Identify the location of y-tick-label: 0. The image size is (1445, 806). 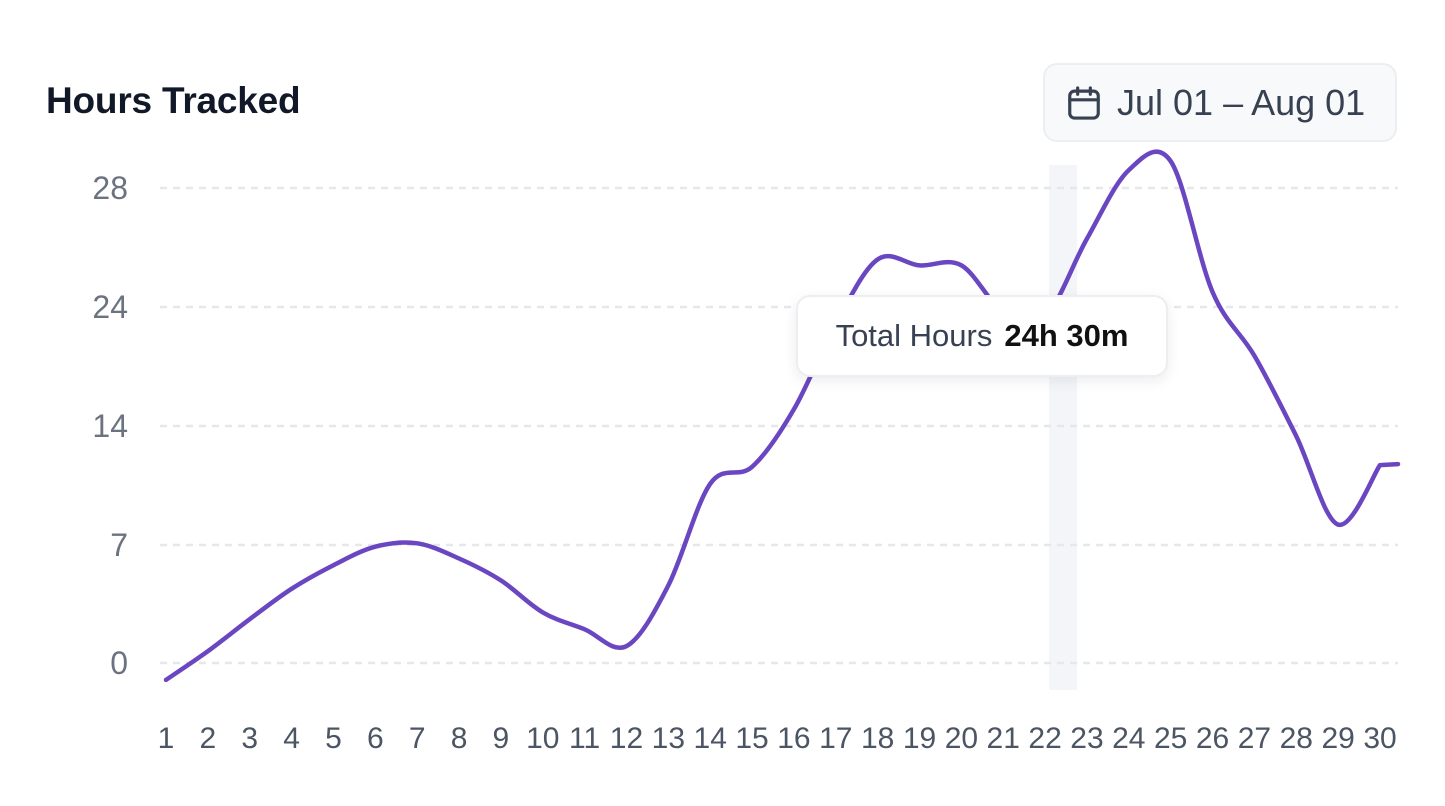
(119, 663).